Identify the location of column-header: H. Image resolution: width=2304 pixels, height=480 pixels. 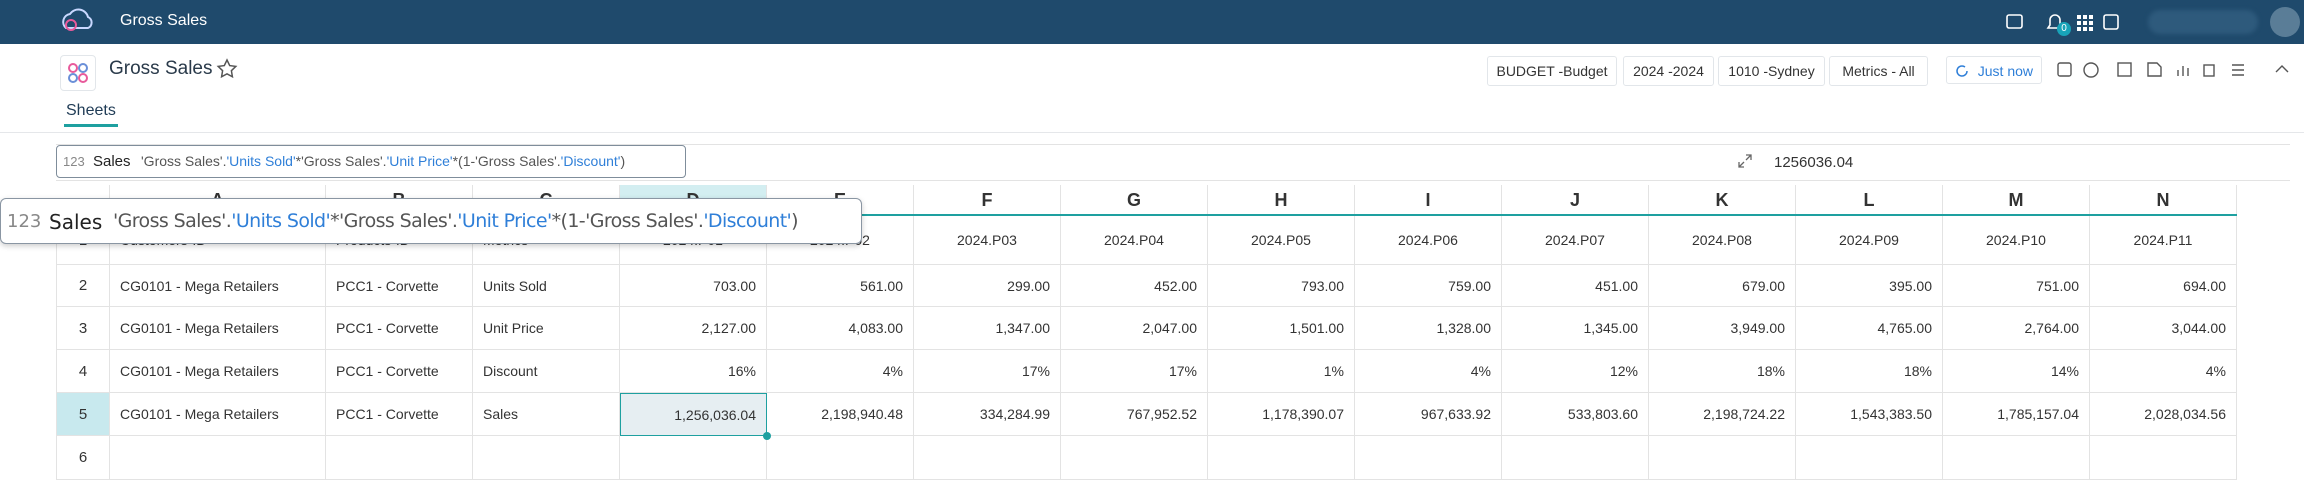
(1281, 200).